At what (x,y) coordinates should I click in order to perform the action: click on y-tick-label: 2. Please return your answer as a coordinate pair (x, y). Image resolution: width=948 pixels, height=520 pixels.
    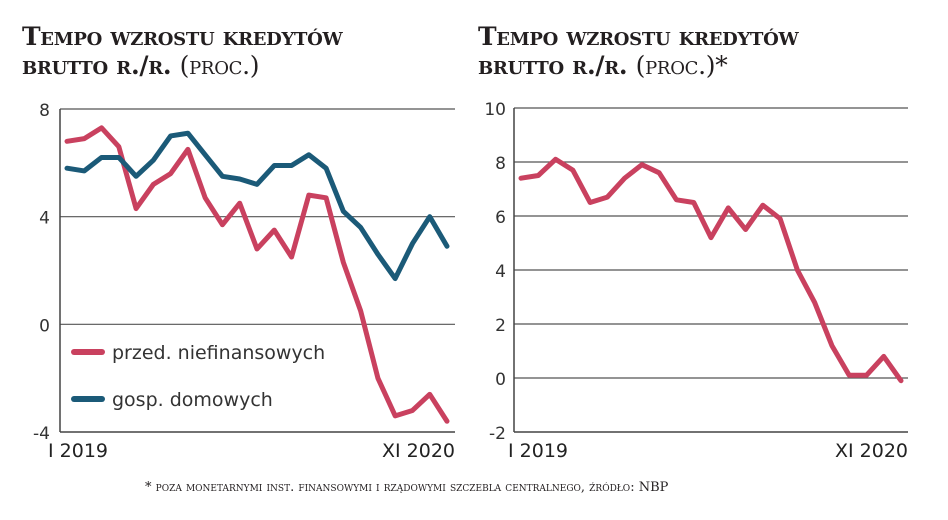
    Looking at the image, I should click on (500, 326).